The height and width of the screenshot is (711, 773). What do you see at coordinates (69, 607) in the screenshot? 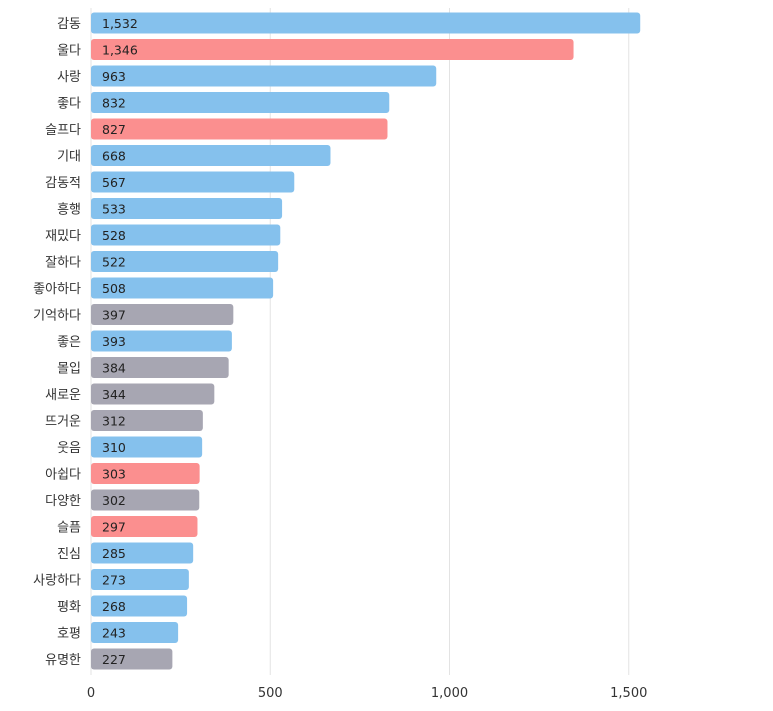
I see `category-label: 평화` at bounding box center [69, 607].